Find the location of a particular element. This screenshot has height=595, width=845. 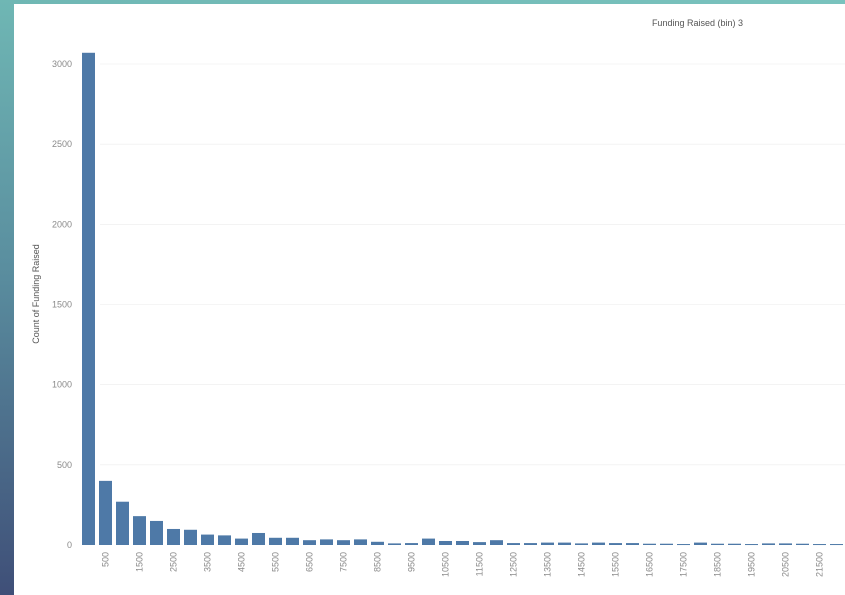

y-tick-label: 0 is located at coordinates (69, 545).